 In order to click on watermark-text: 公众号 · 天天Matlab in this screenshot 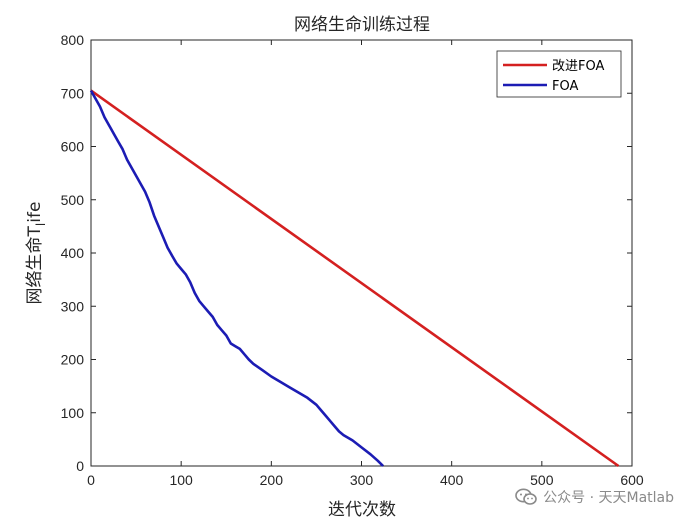, I will do `click(608, 498)`.